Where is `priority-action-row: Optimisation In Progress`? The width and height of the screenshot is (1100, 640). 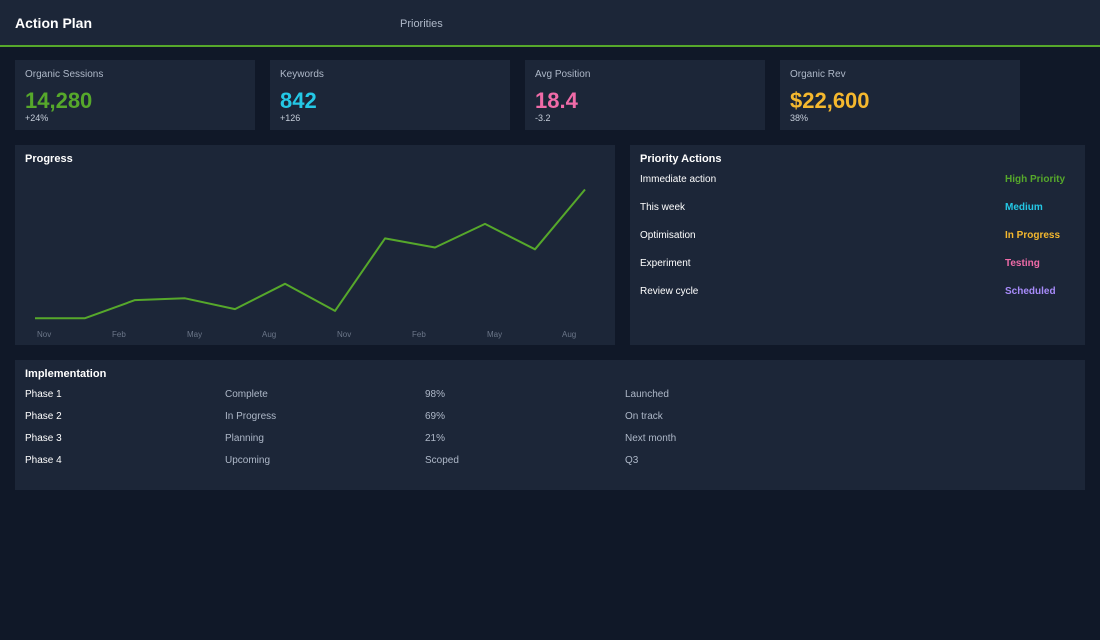
priority-action-row: Optimisation In Progress is located at coordinates (852, 237).